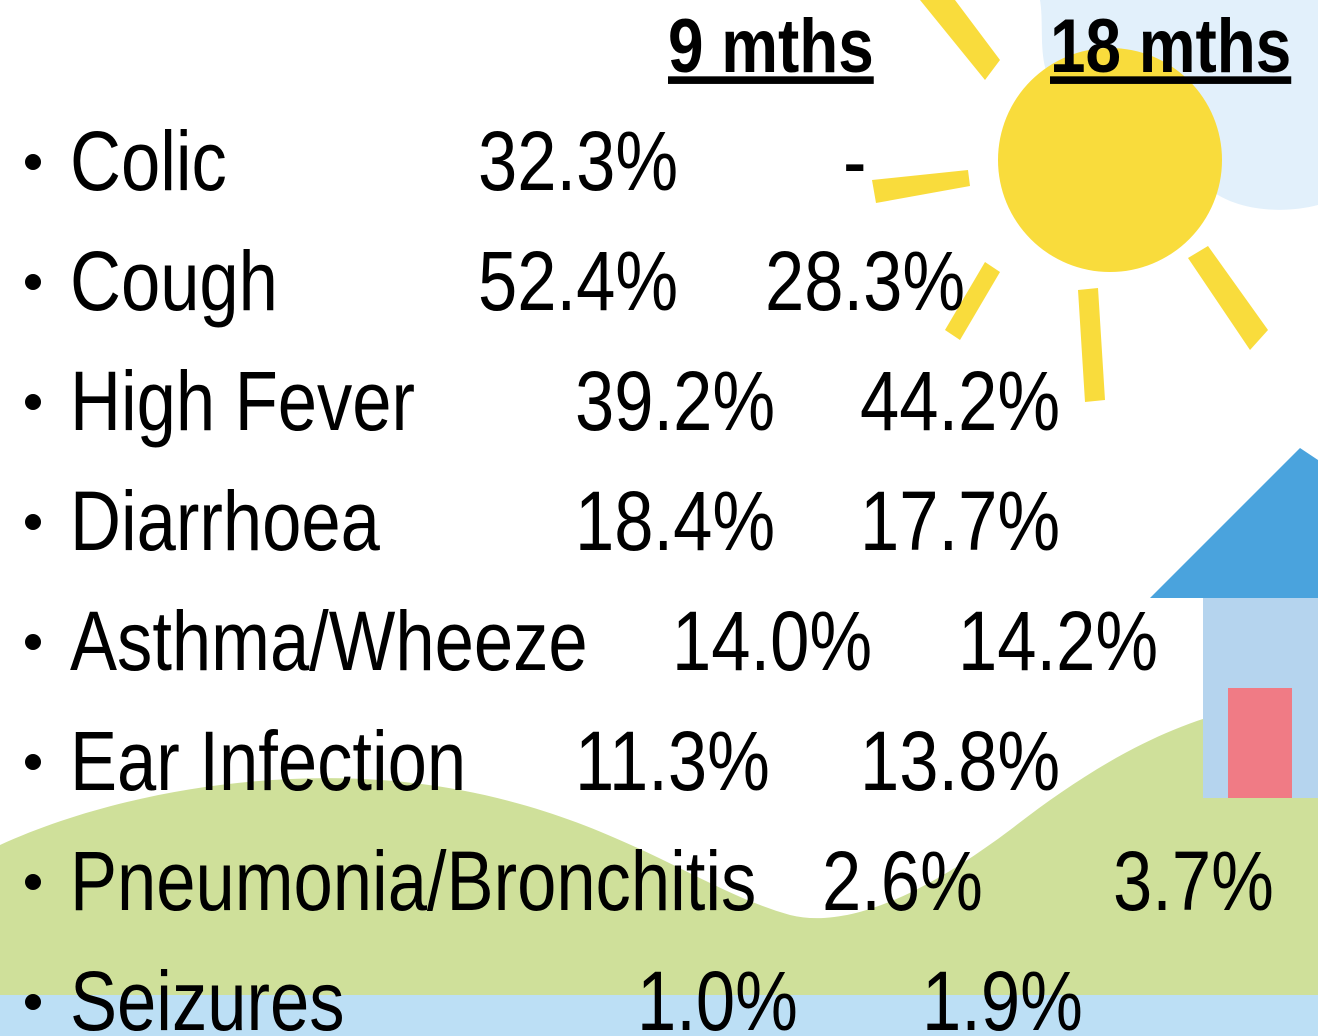 This screenshot has height=1036, width=1318. I want to click on row-value: 11.3%, so click(672, 761).